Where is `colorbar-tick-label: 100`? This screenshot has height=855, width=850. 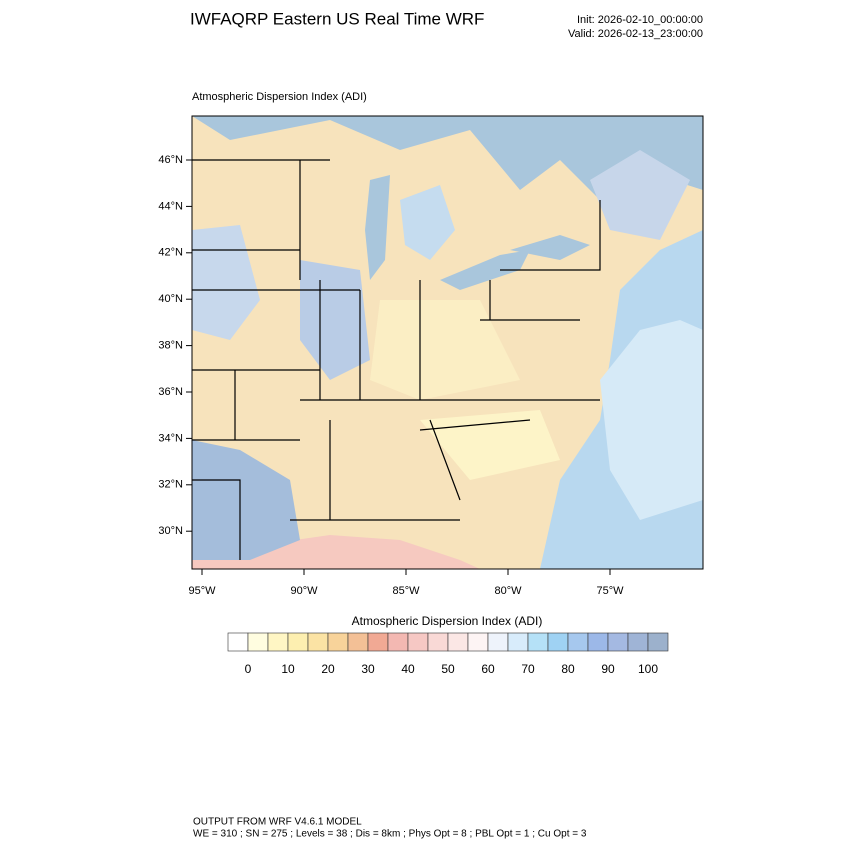
colorbar-tick-label: 100 is located at coordinates (648, 669).